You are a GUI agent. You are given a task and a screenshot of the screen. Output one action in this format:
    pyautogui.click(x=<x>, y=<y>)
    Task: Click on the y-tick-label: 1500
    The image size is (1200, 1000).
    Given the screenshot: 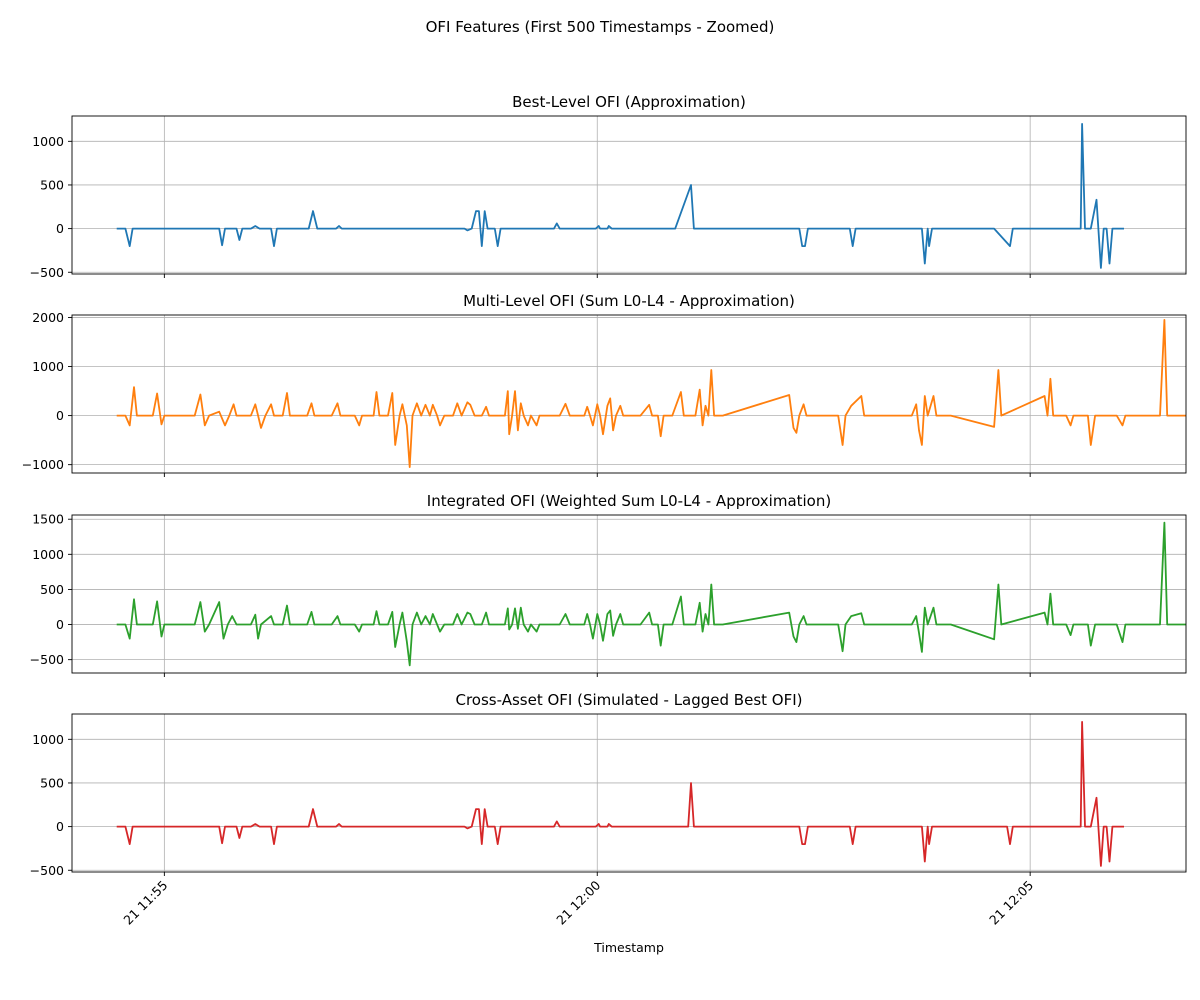 What is the action you would take?
    pyautogui.click(x=48, y=519)
    